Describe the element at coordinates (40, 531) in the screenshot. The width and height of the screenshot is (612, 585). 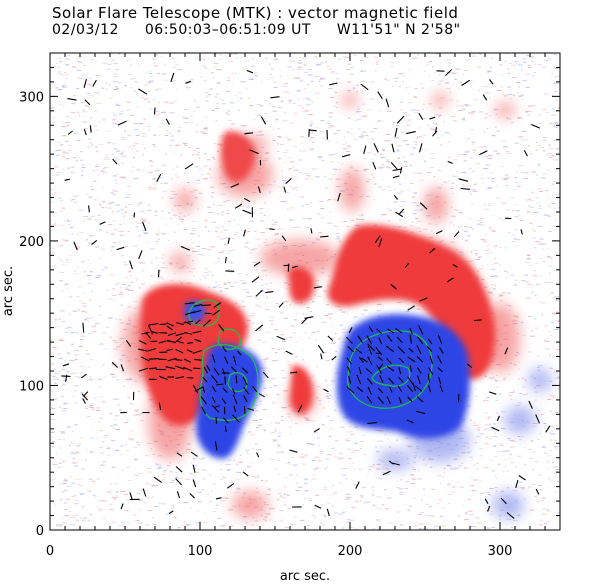
I see `y-tick-label: 0` at that location.